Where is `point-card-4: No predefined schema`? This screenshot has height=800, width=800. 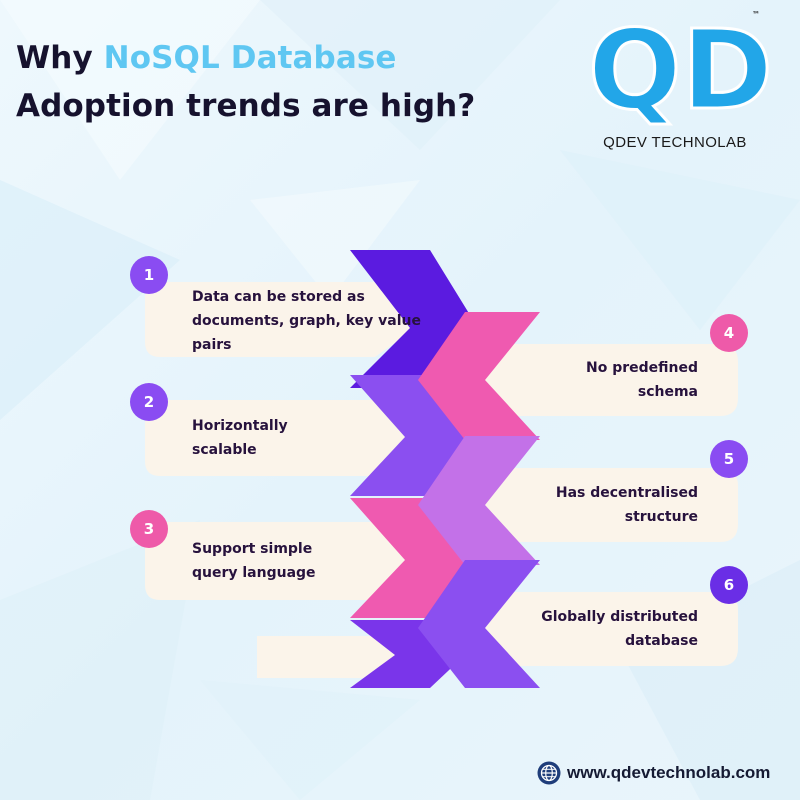
point-card-4: No predefined schema is located at coordinates (589, 380).